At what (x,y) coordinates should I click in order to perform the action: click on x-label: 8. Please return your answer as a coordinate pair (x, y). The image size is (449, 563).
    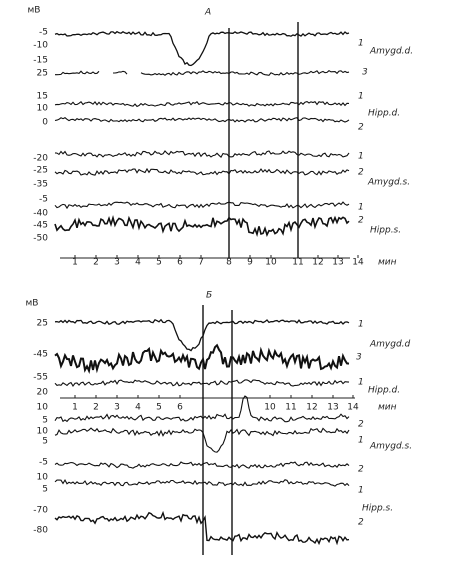
    Looking at the image, I should click on (229, 263).